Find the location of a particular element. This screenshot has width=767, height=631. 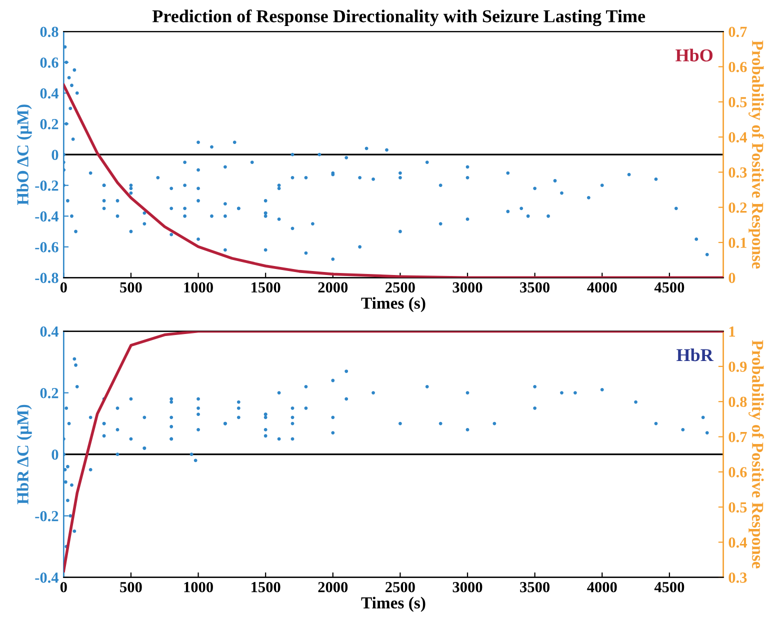

y2-tick-label: 1 is located at coordinates (732, 331).